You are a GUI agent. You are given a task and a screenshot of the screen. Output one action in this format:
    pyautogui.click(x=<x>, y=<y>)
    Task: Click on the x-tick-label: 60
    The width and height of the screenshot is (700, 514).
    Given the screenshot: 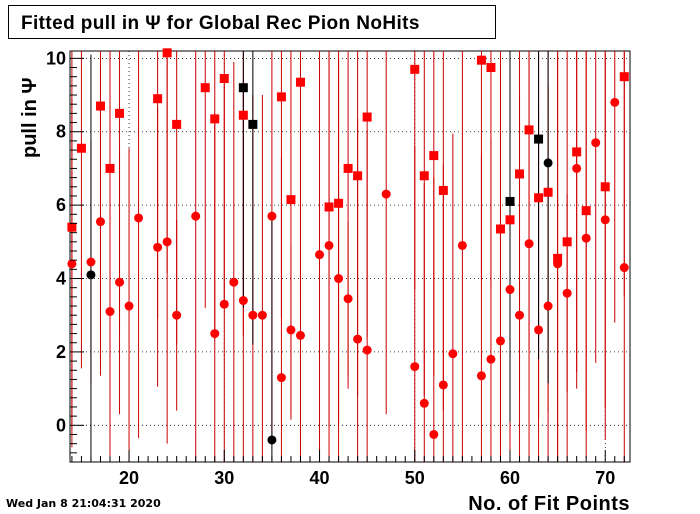 What is the action you would take?
    pyautogui.click(x=510, y=478)
    